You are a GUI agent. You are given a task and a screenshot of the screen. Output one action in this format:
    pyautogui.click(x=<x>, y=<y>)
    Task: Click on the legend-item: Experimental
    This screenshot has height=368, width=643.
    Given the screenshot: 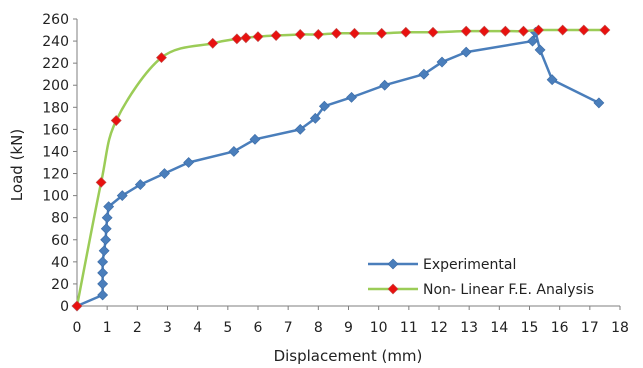 What is the action you would take?
    pyautogui.click(x=442, y=265)
    